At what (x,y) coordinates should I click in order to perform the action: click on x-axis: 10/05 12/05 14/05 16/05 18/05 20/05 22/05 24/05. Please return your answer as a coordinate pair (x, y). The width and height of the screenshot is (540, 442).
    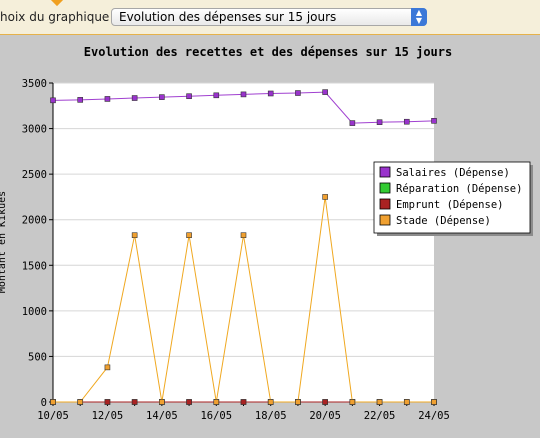
    Looking at the image, I should click on (243, 411).